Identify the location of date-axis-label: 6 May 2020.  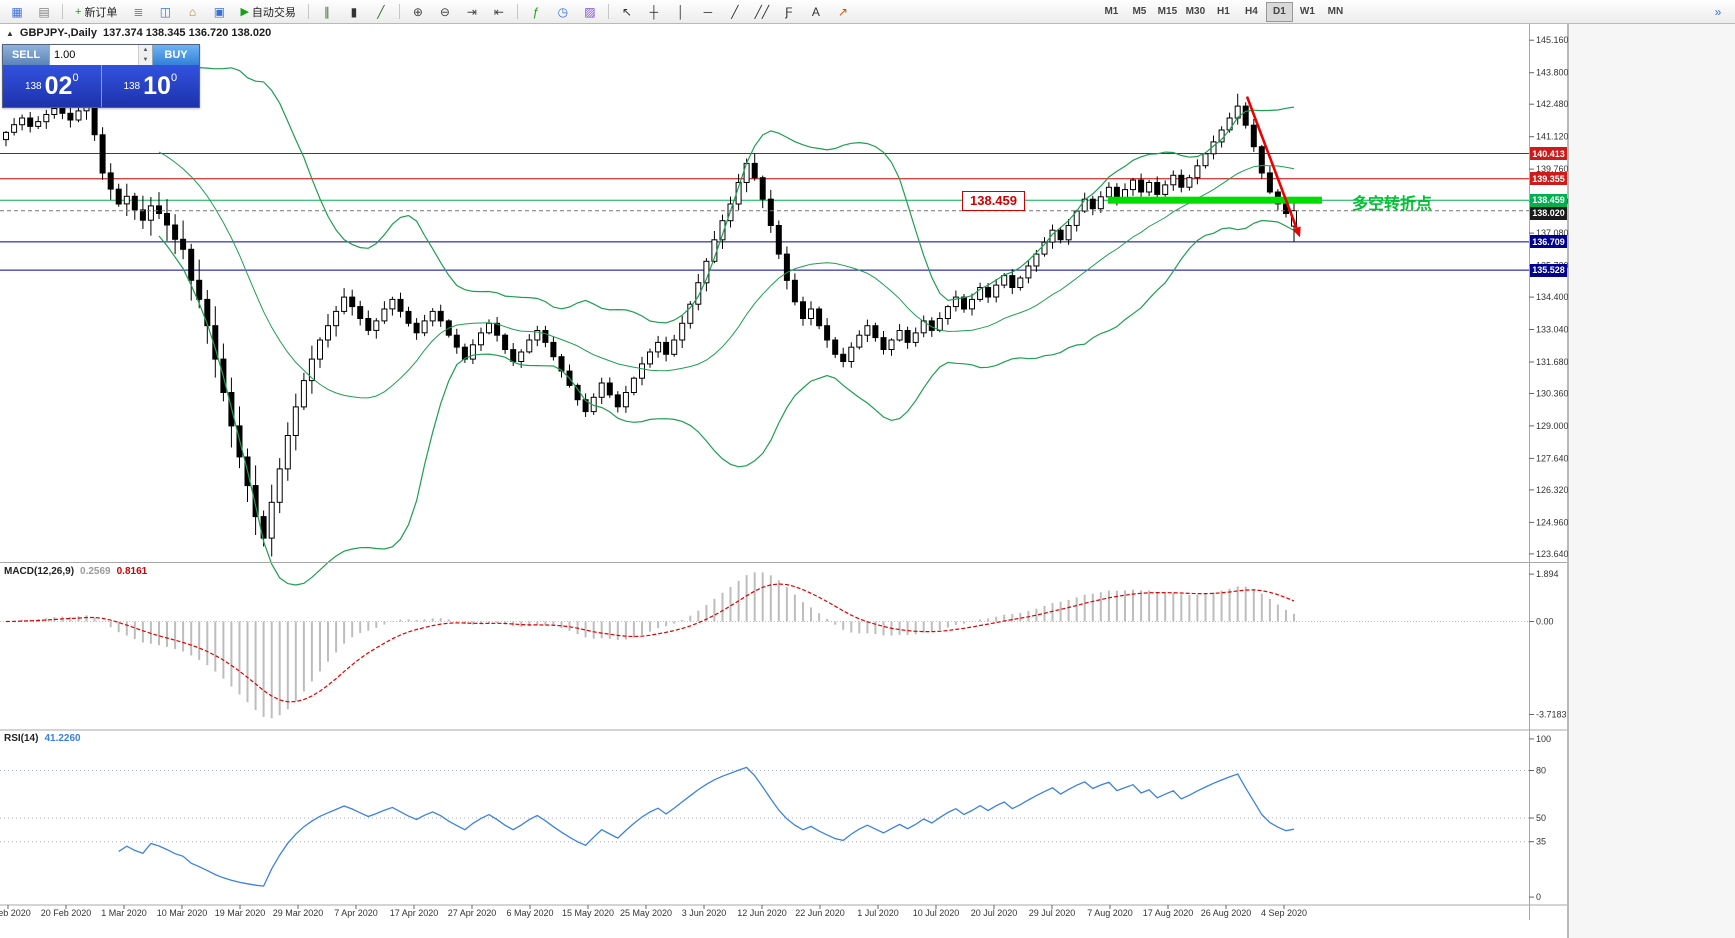
(529, 913).